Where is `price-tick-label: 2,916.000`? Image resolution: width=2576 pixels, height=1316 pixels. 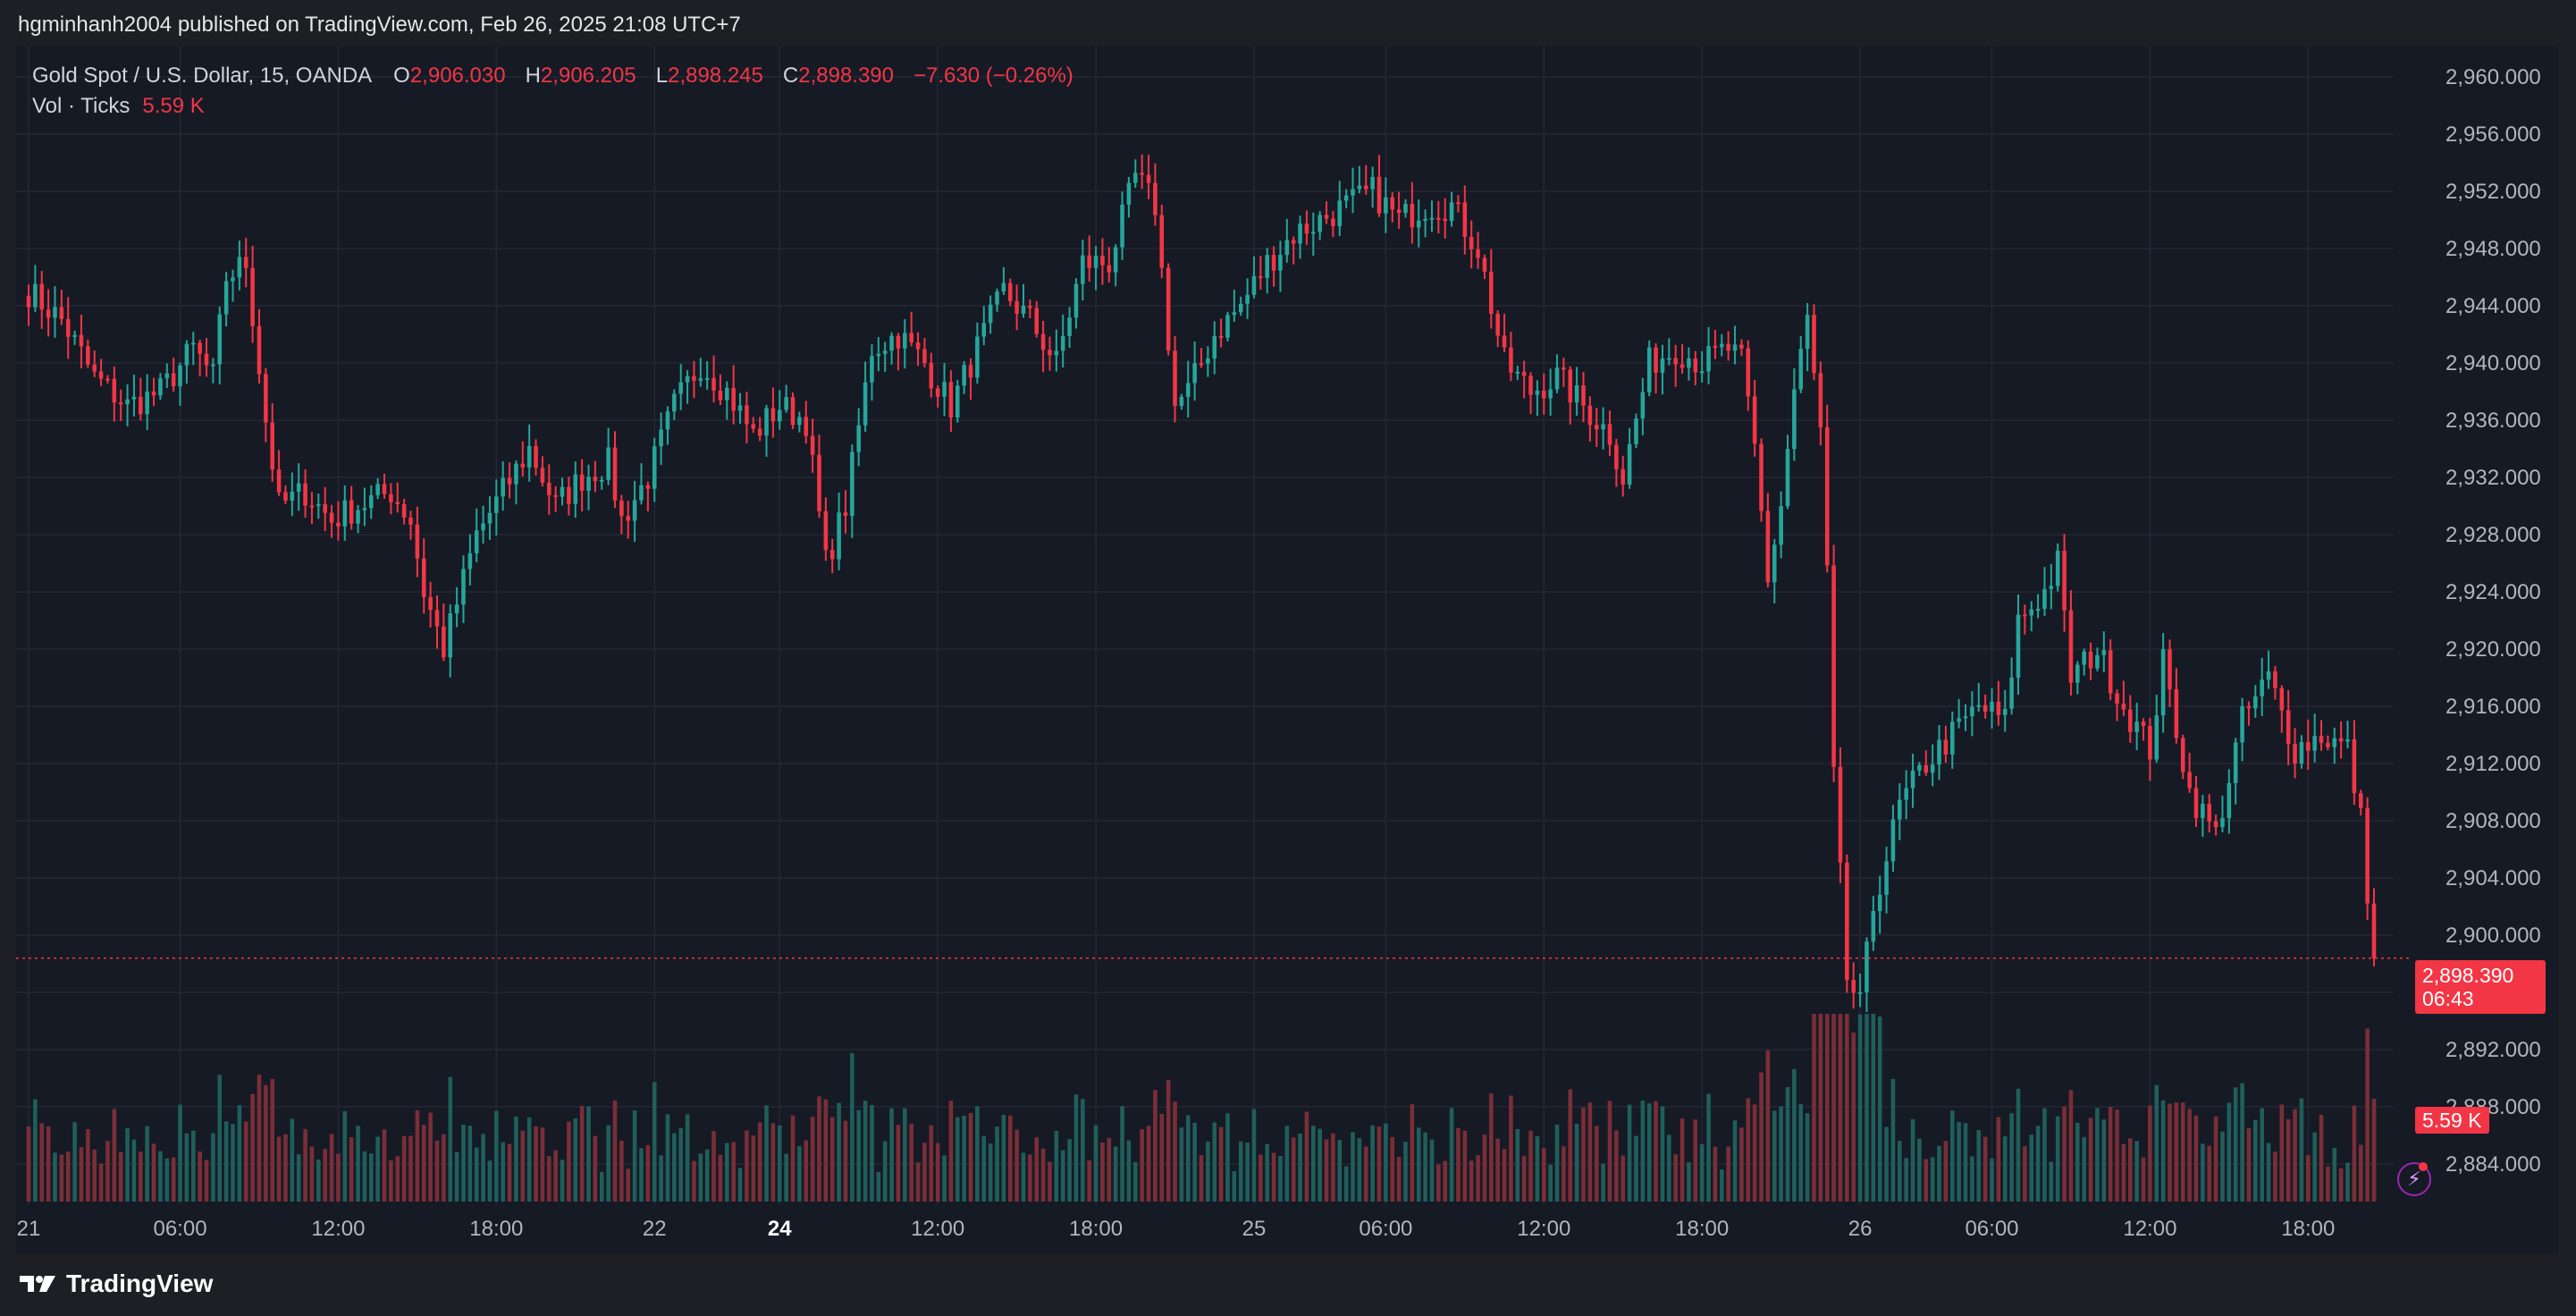
price-tick-label: 2,916.000 is located at coordinates (2494, 707).